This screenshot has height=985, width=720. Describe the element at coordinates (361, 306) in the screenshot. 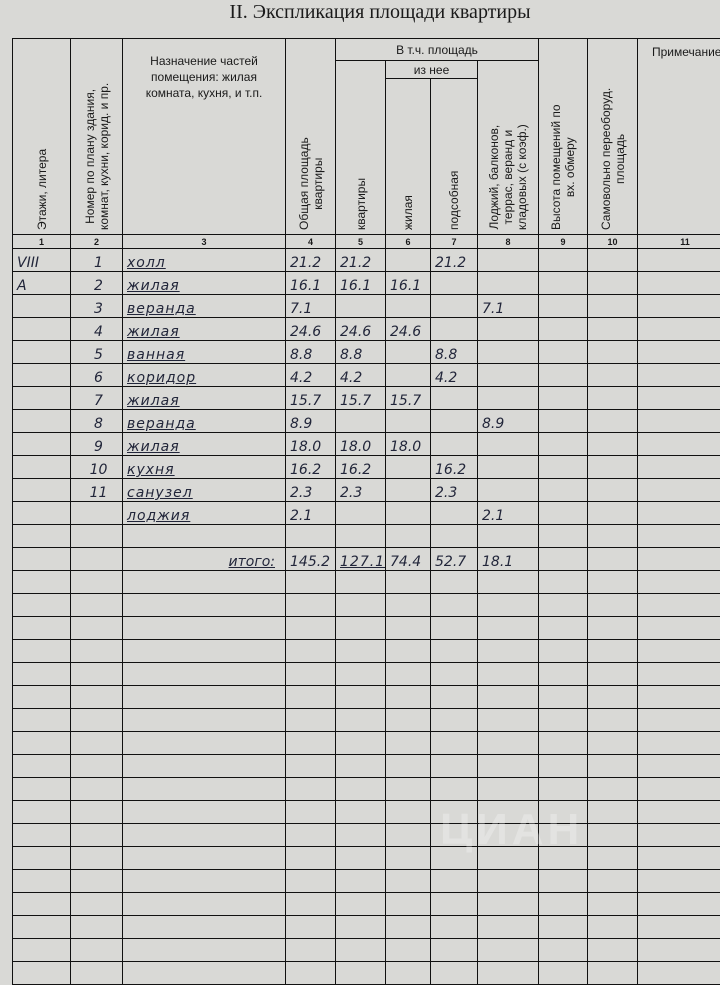

I see `cell-flat` at that location.